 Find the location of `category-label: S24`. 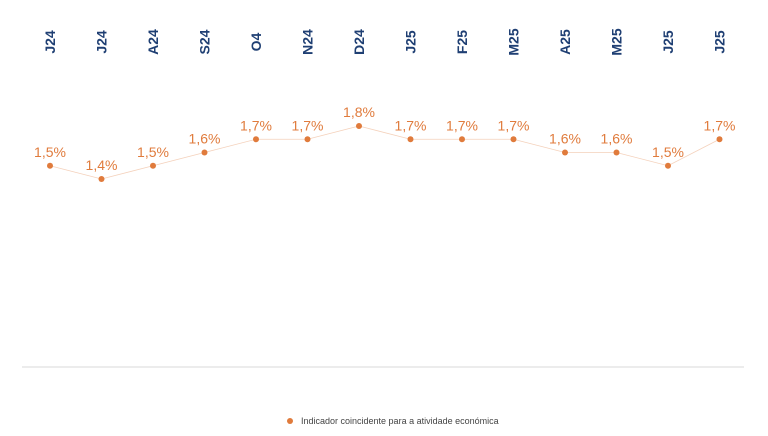

category-label: S24 is located at coordinates (205, 41).